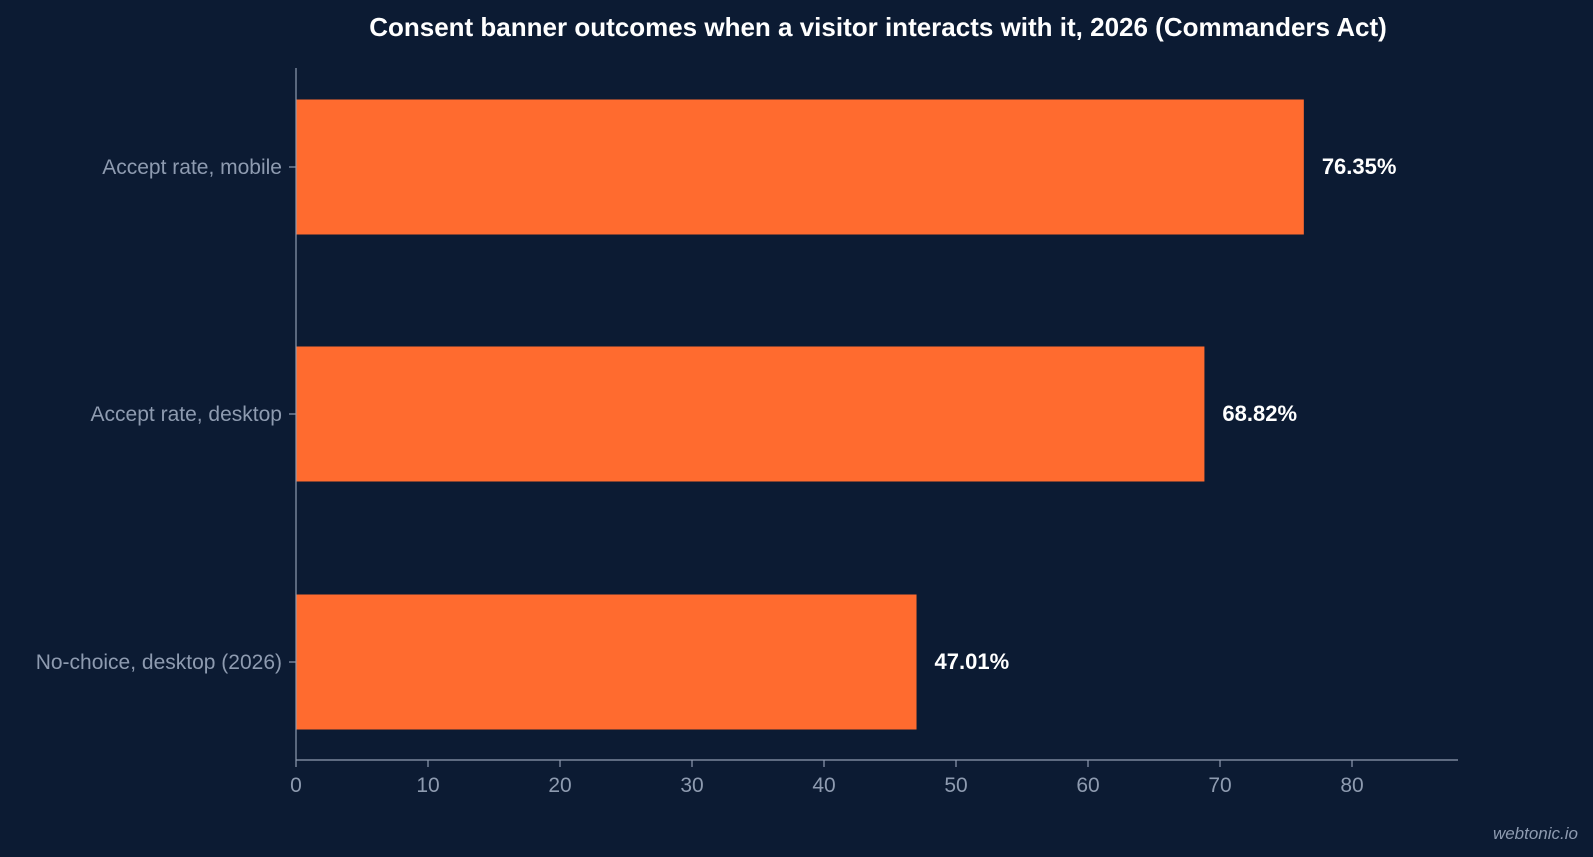 This screenshot has height=857, width=1593. What do you see at coordinates (1359, 166) in the screenshot?
I see `data-label: 76.35%` at bounding box center [1359, 166].